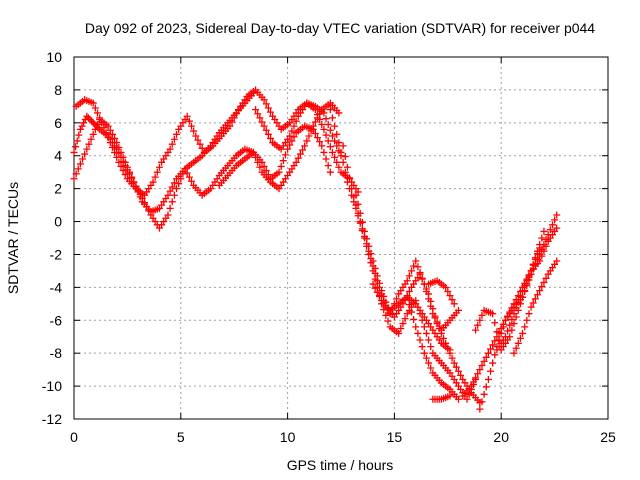  What do you see at coordinates (58, 123) in the screenshot?
I see `y-tick-label: 6` at bounding box center [58, 123].